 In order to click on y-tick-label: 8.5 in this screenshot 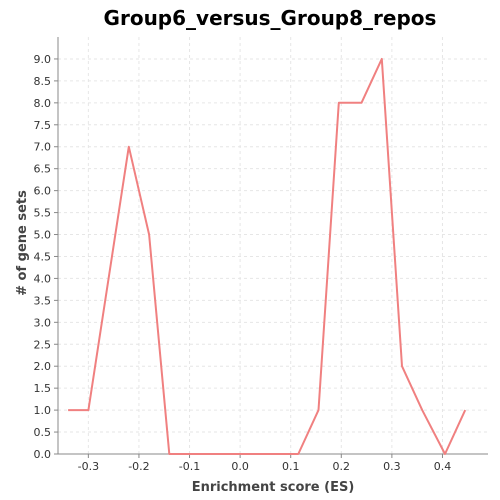, I will do `click(43, 81)`.